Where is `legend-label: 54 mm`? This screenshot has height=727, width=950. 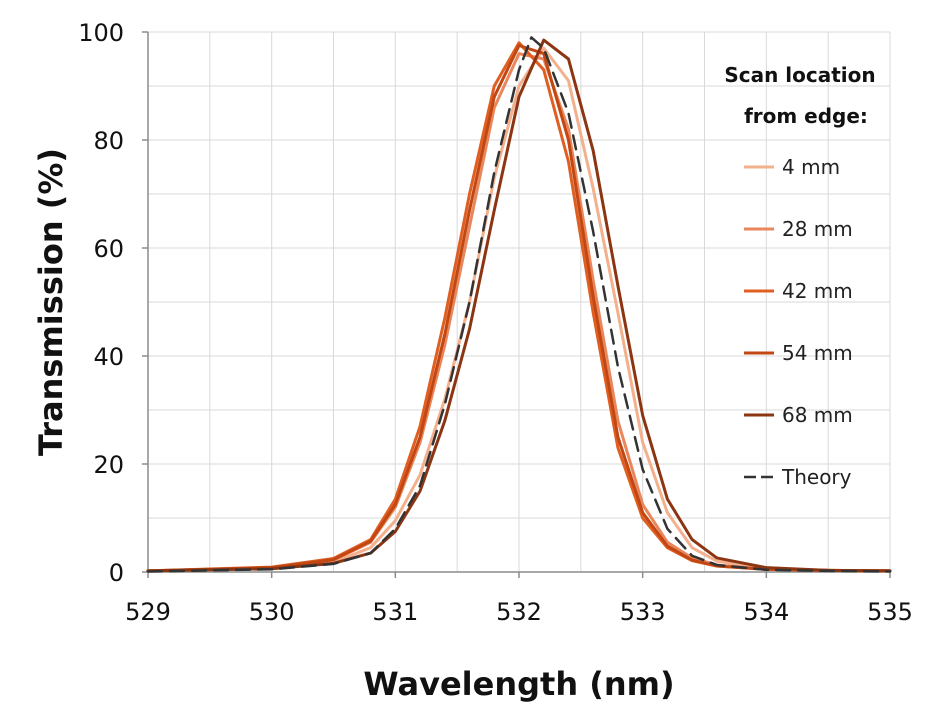
legend-label: 54 mm is located at coordinates (817, 353).